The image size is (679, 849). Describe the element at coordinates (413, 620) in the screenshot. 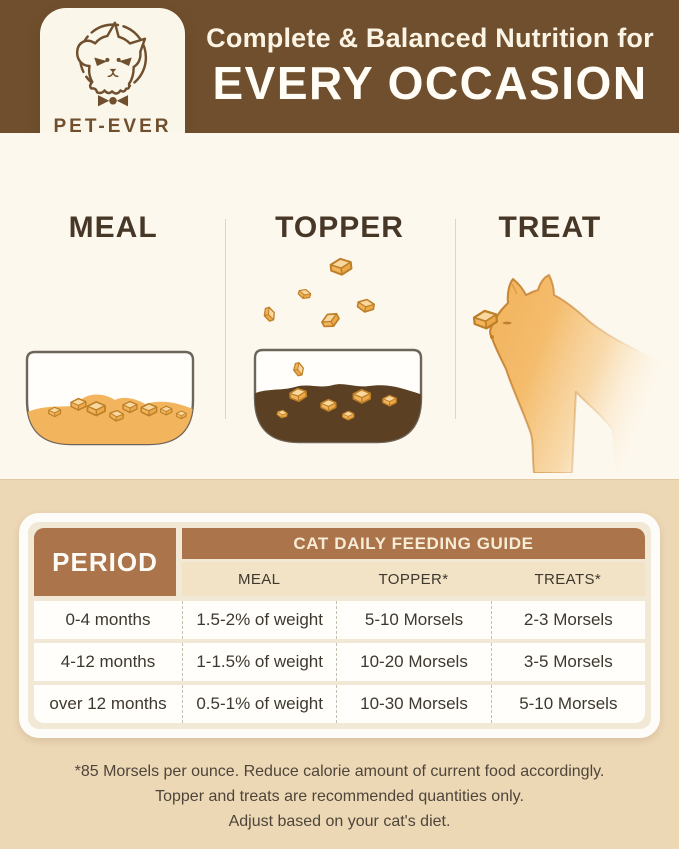

I see `table-cell-topper: 5-10 Morsels` at that location.